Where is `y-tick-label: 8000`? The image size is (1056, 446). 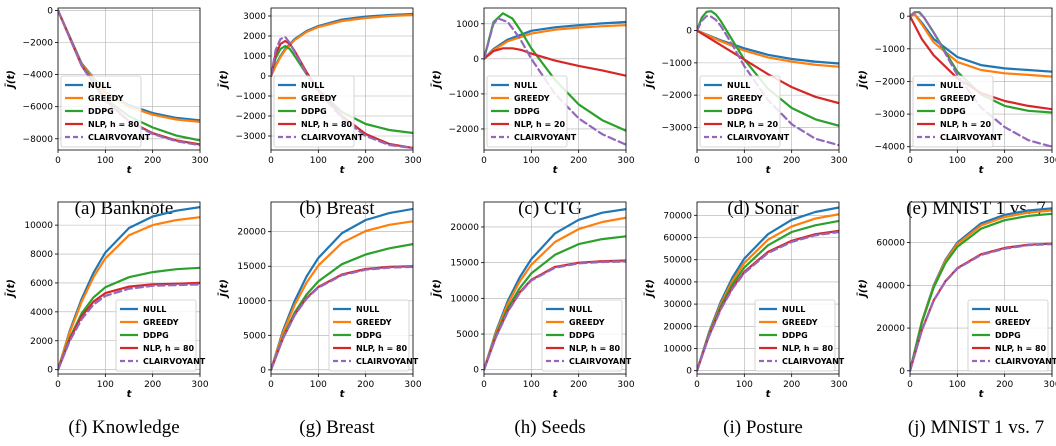 y-tick-label: 8000 is located at coordinates (41, 255).